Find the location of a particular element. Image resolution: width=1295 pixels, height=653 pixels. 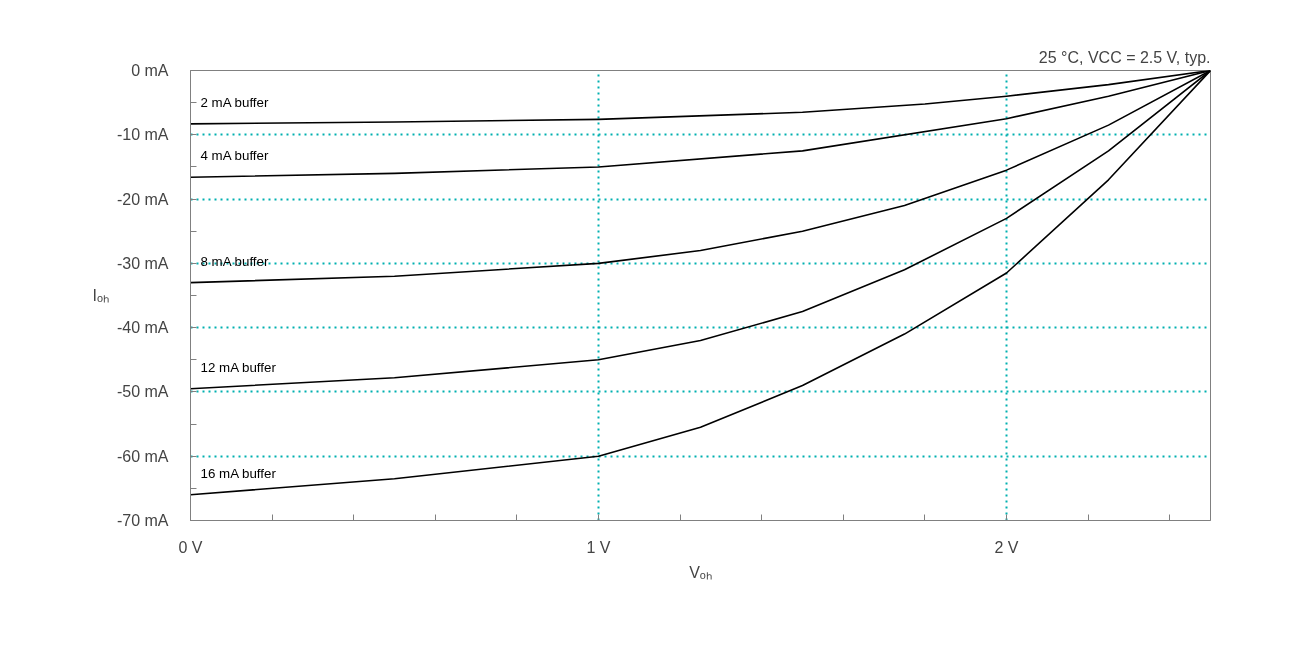

series-label: 16 mA buffer is located at coordinates (238, 473).